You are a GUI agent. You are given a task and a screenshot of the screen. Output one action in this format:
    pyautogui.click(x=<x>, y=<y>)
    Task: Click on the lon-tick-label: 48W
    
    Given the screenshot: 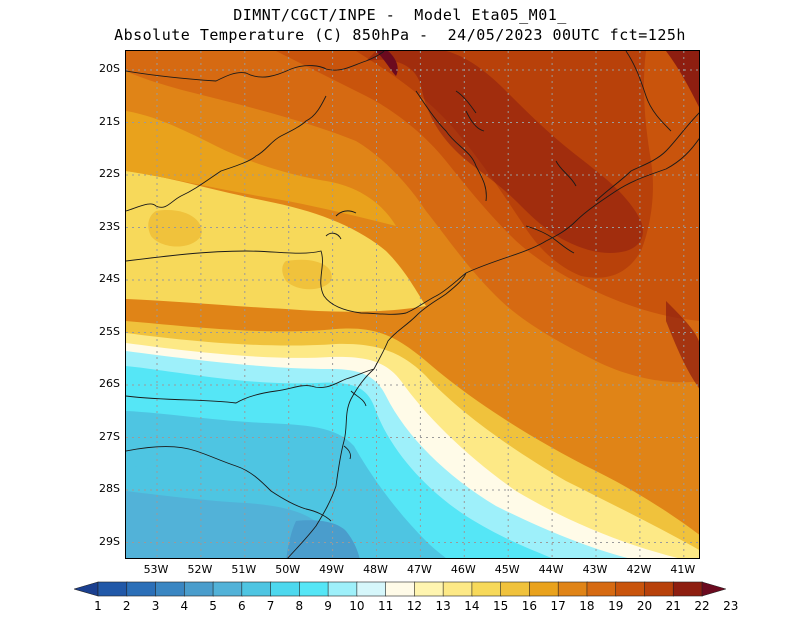 What is the action you would take?
    pyautogui.click(x=375, y=569)
    